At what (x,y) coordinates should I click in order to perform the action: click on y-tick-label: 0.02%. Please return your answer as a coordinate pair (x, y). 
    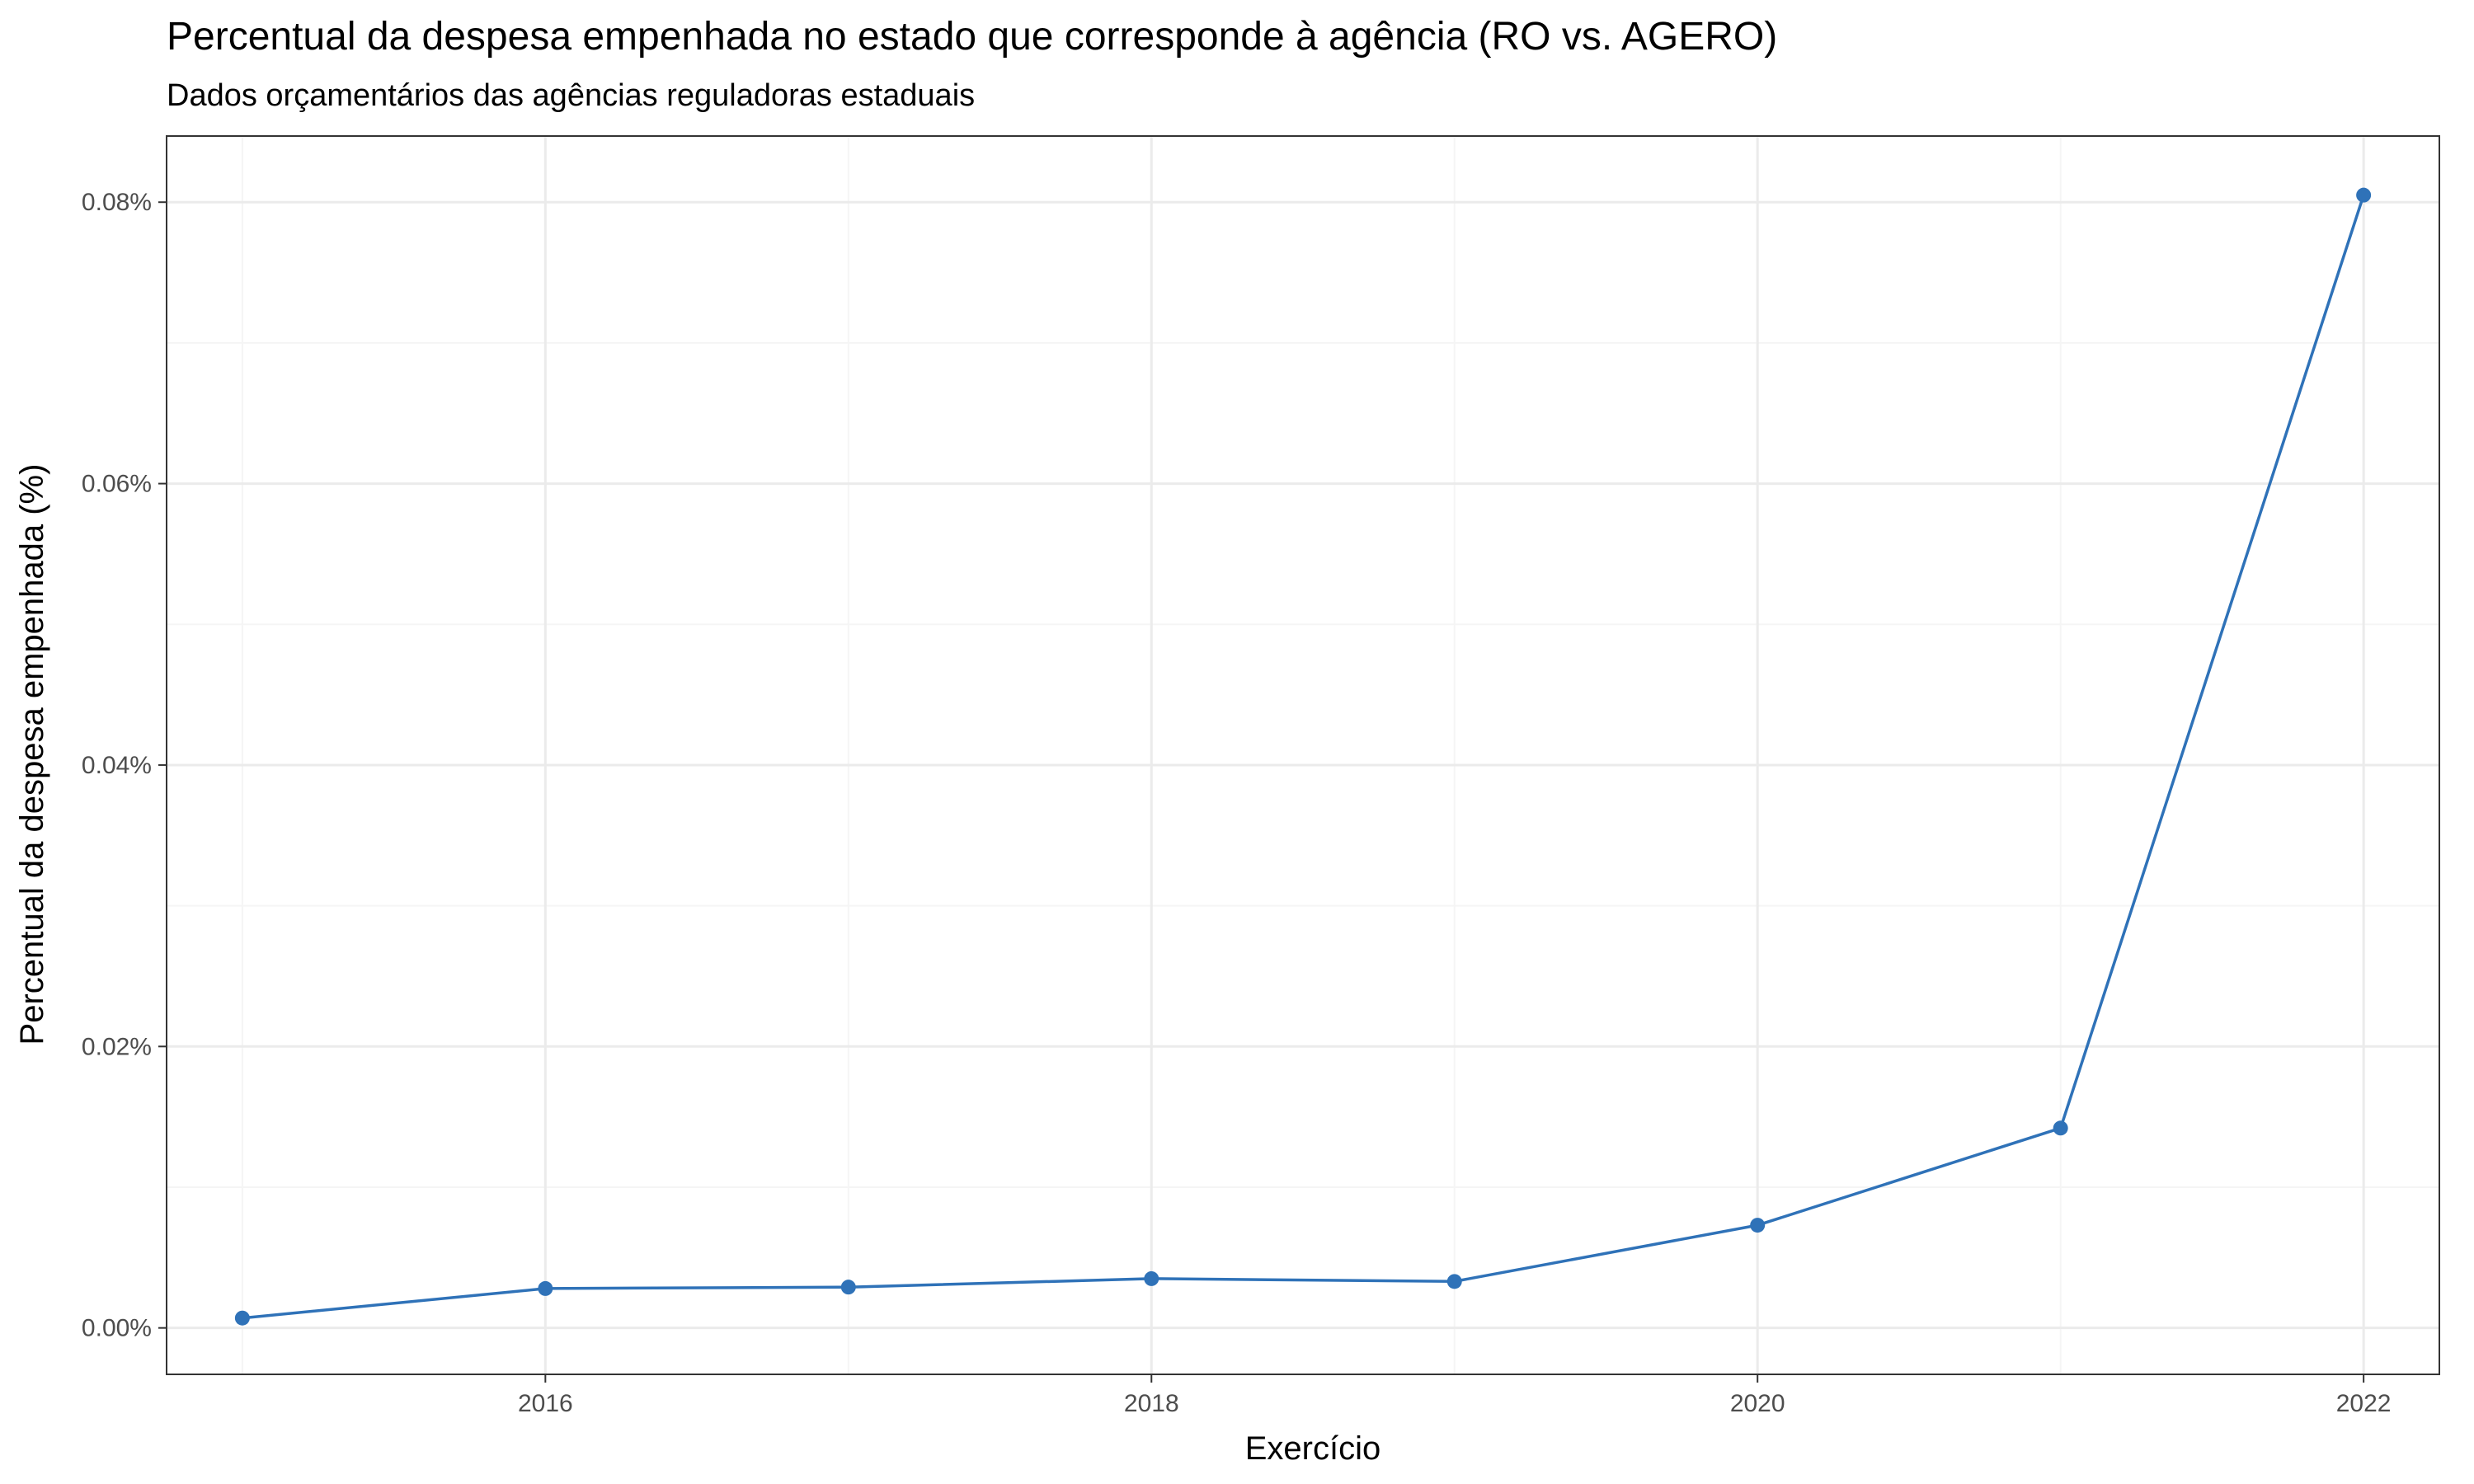
    Looking at the image, I should click on (117, 1046).